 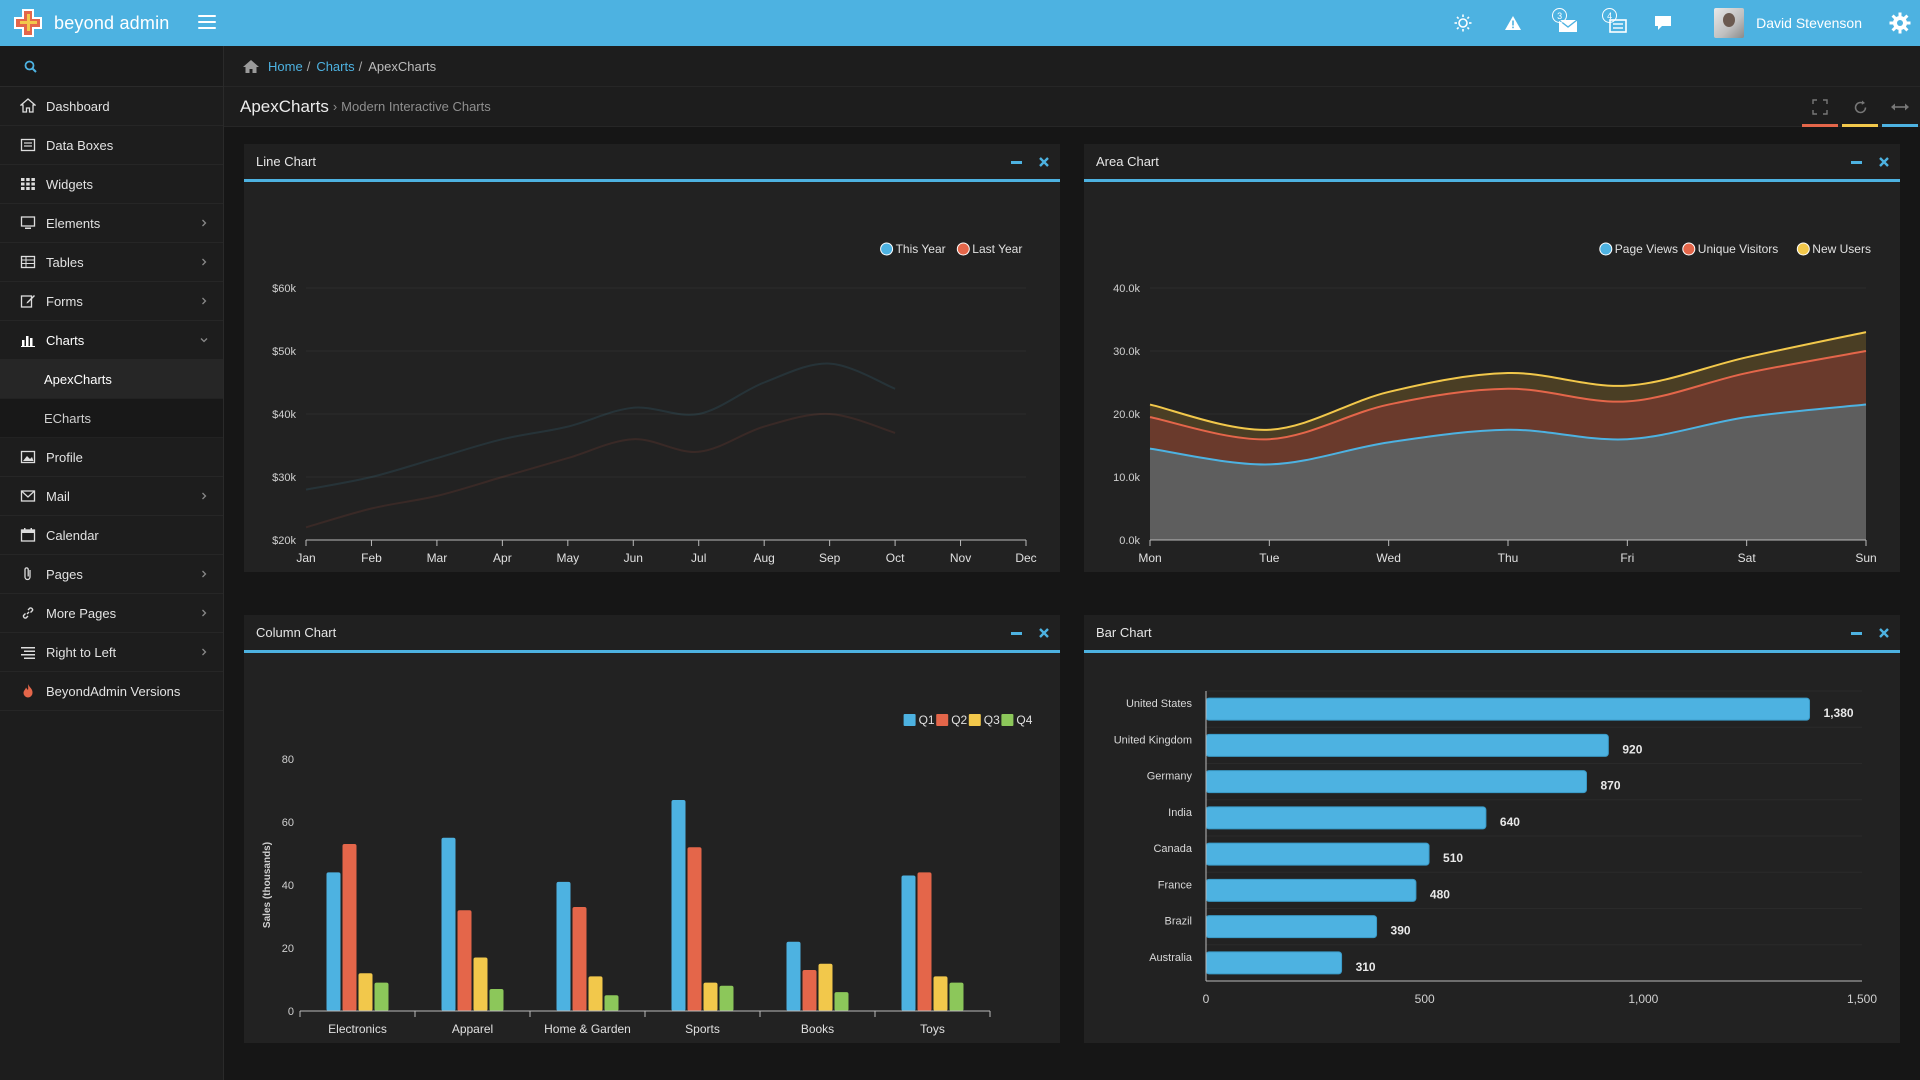 I want to click on series-area-page-views, so click(x=1508, y=472).